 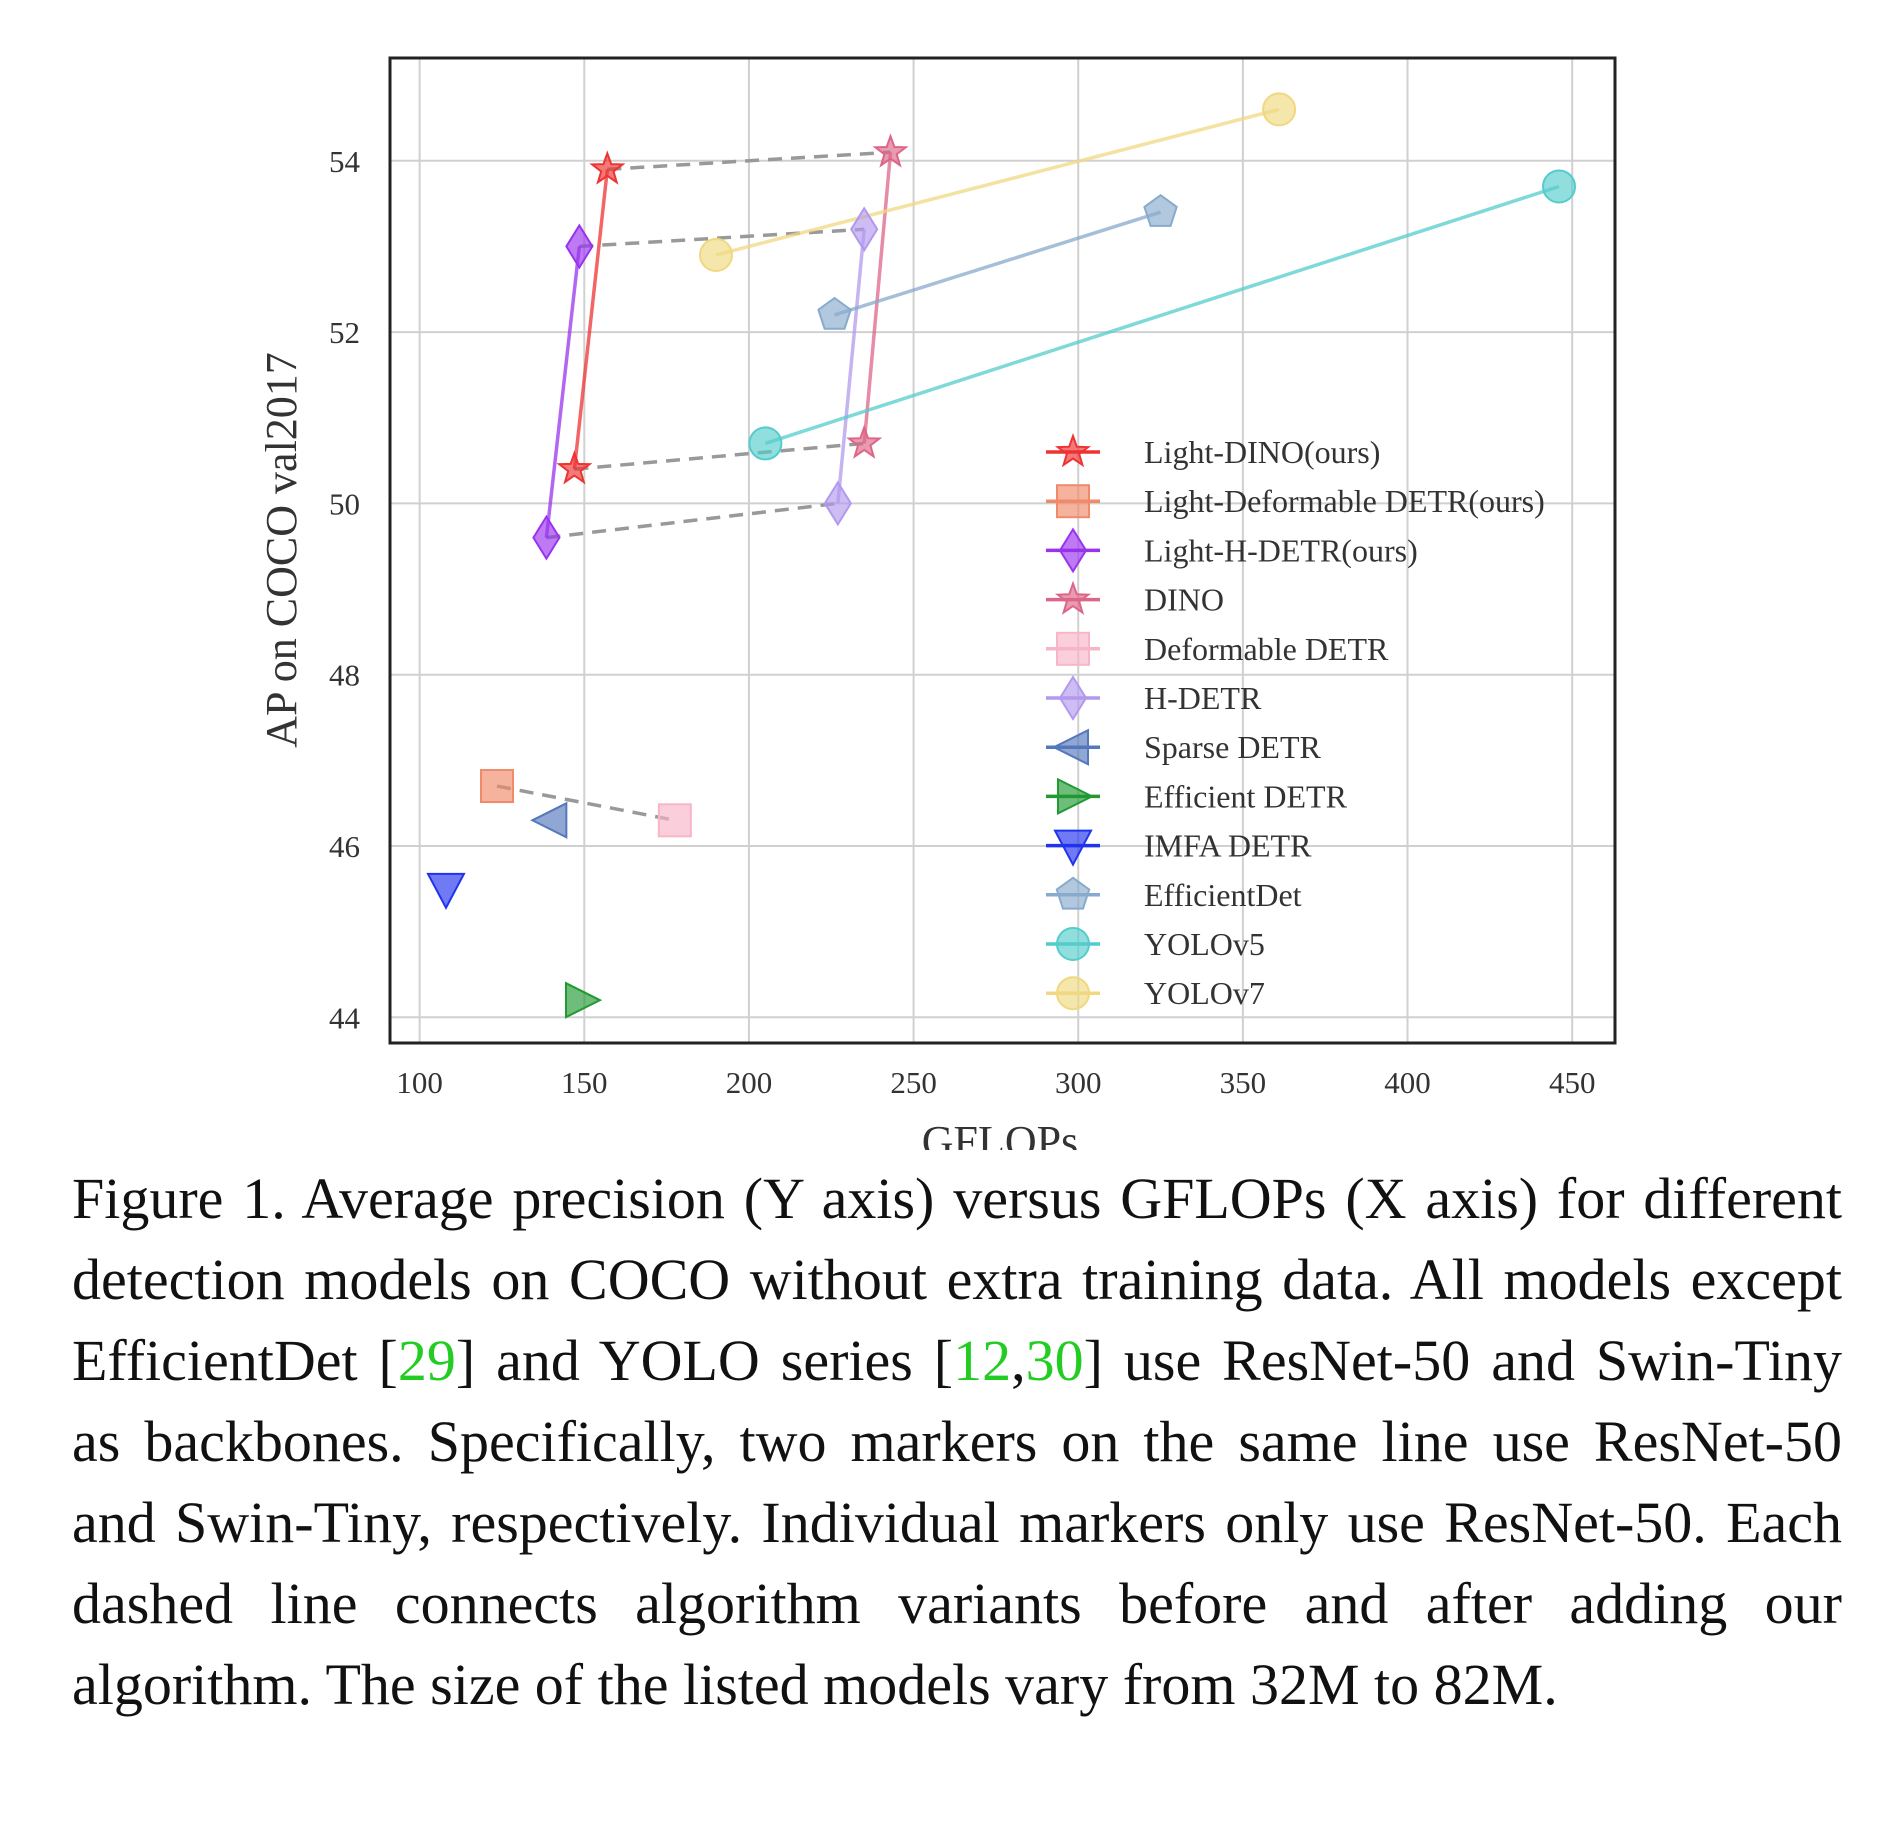 What do you see at coordinates (1054, 1360) in the screenshot?
I see `citation-30: 30` at bounding box center [1054, 1360].